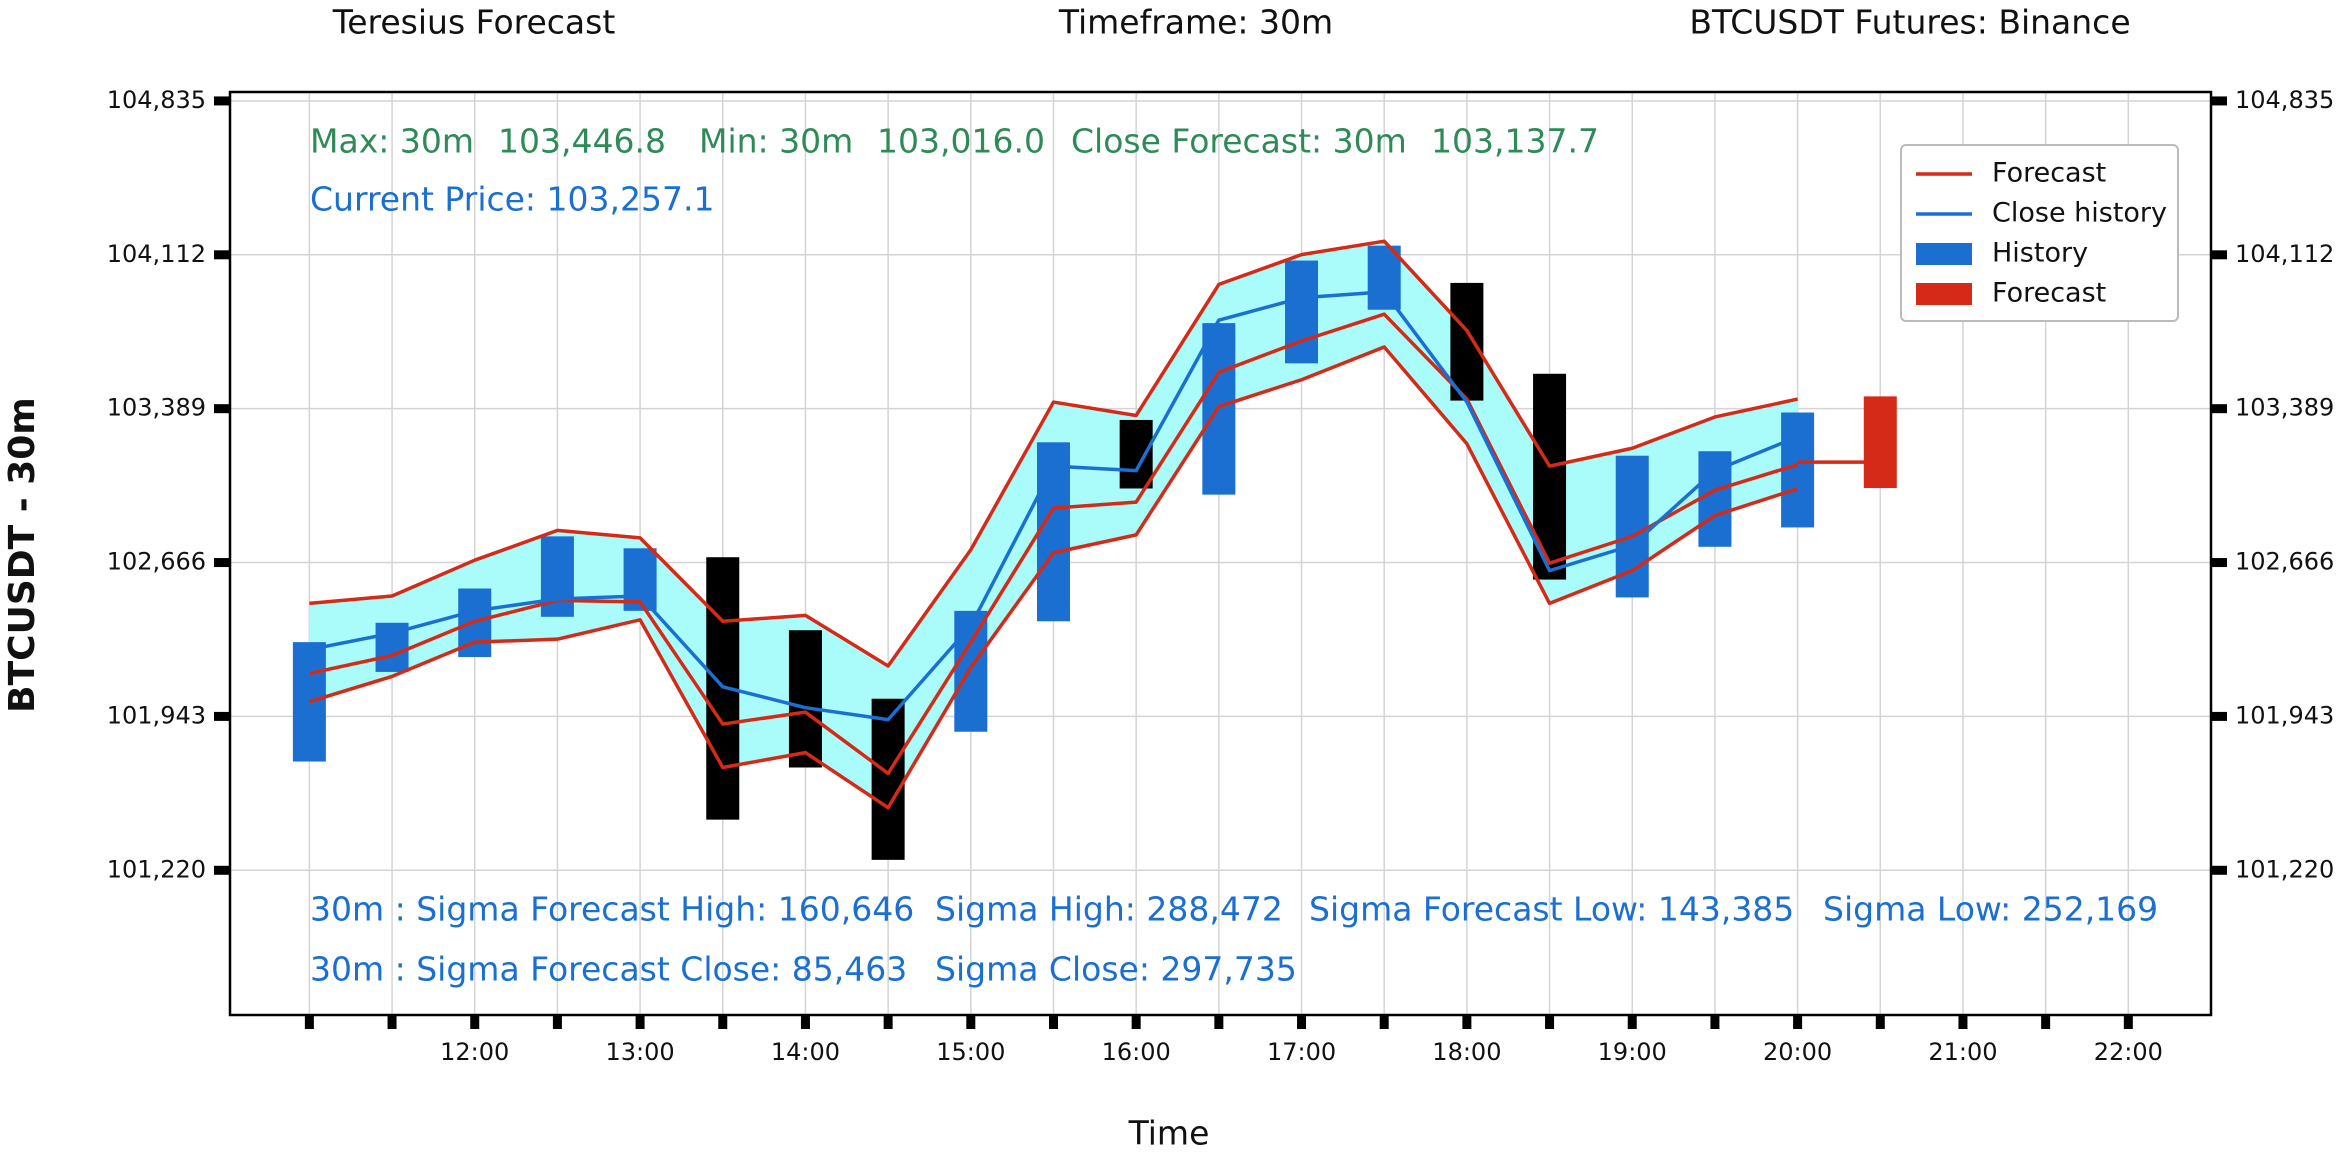  Describe the element at coordinates (805, 1052) in the screenshot. I see `x-tick-label: 14:00` at that location.